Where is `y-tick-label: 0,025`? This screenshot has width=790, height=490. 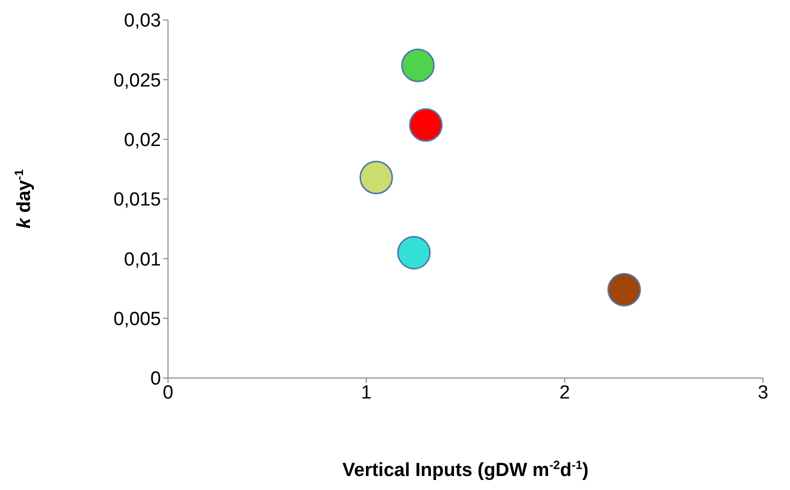 y-tick-label: 0,025 is located at coordinates (137, 81).